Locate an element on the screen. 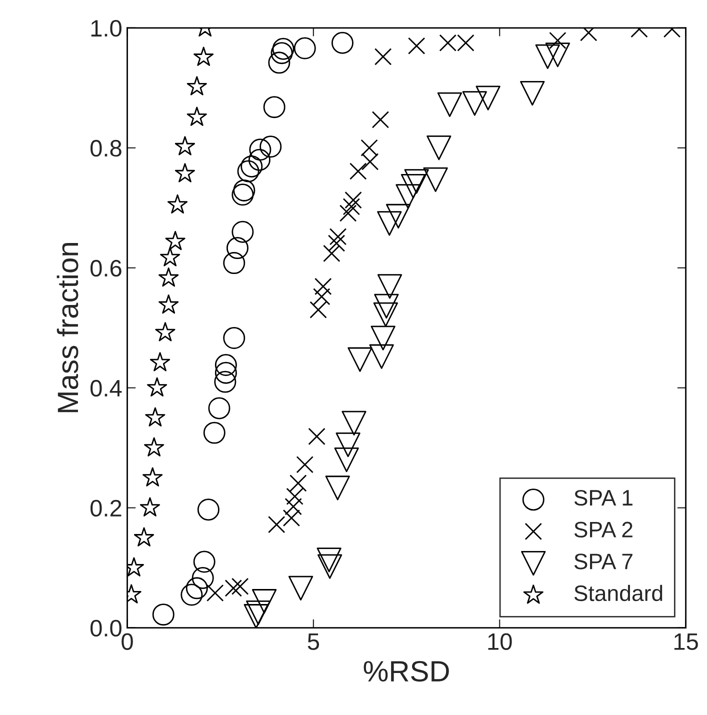 Image resolution: width=707 pixels, height=715 pixels. y-tick-label: 1.0 is located at coordinates (106, 28).